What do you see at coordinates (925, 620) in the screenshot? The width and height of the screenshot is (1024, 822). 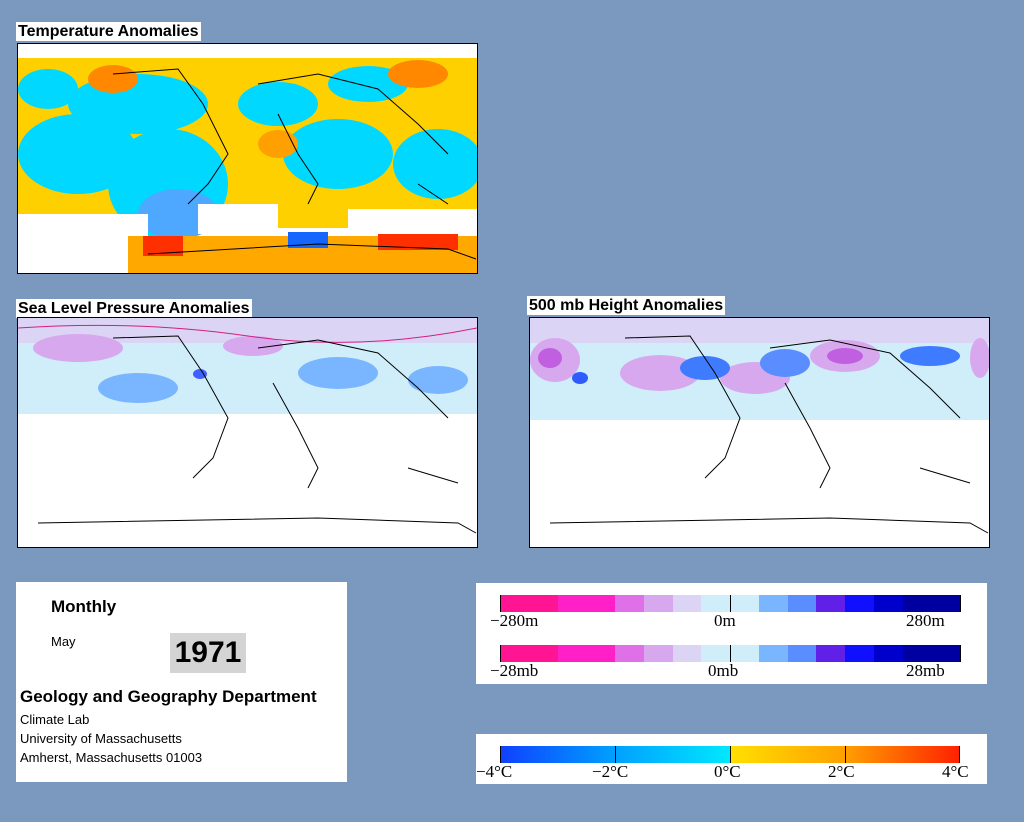 I see `height-label-max: 280m` at bounding box center [925, 620].